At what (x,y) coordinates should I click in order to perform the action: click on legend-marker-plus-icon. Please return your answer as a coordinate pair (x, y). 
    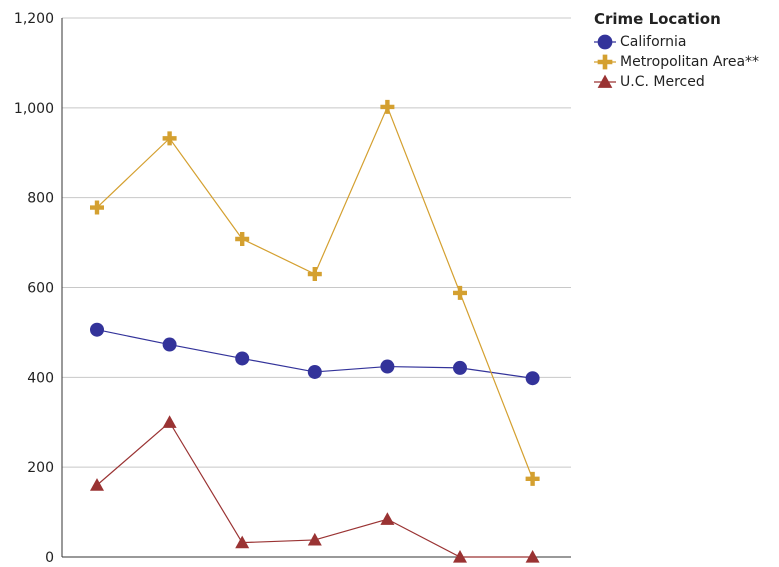
    Looking at the image, I should click on (605, 62).